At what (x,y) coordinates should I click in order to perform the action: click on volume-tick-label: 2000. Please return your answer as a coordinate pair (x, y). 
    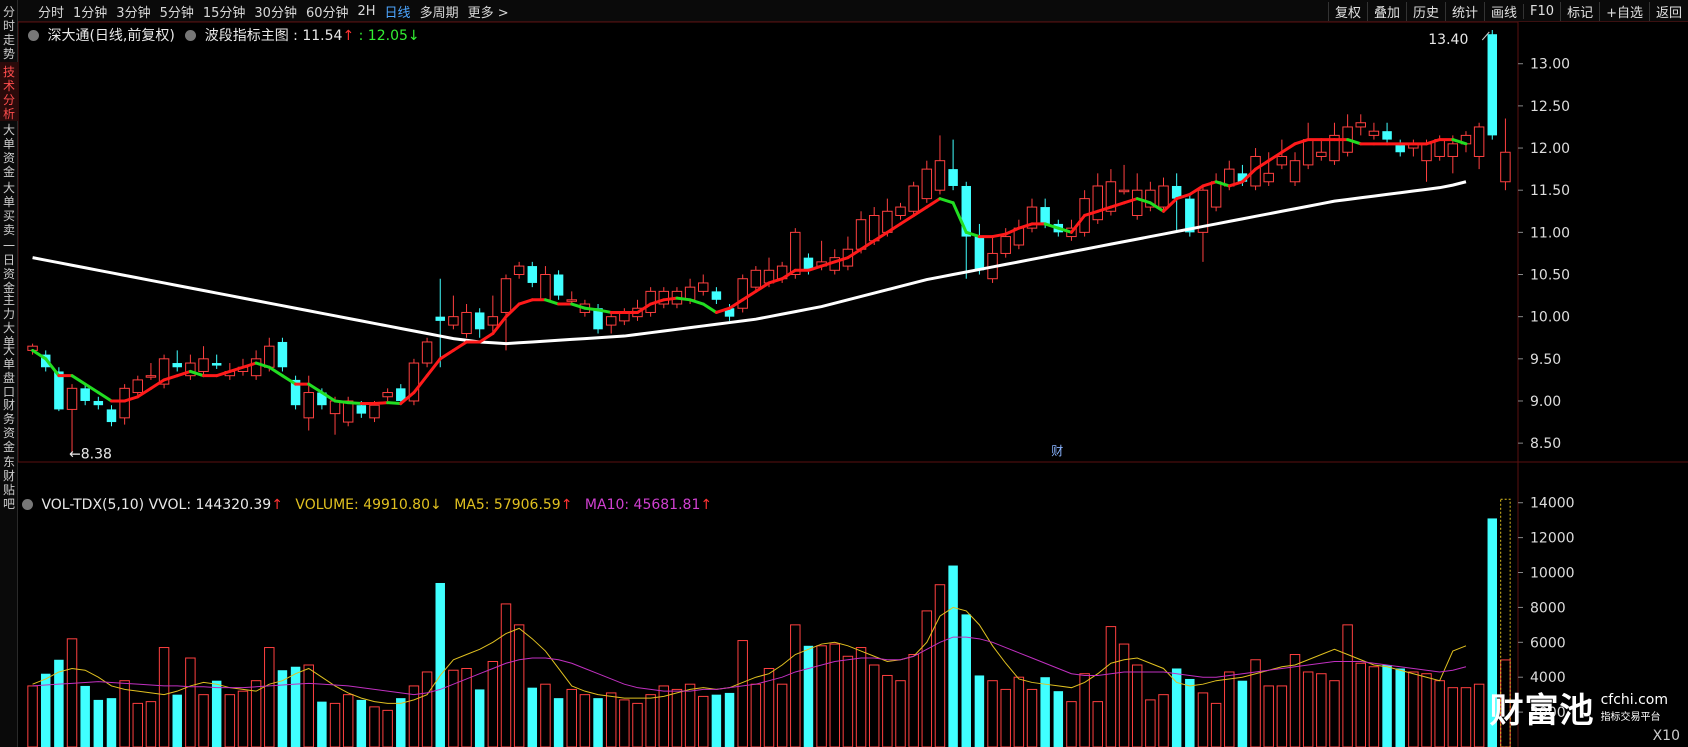
    Looking at the image, I should click on (1548, 713).